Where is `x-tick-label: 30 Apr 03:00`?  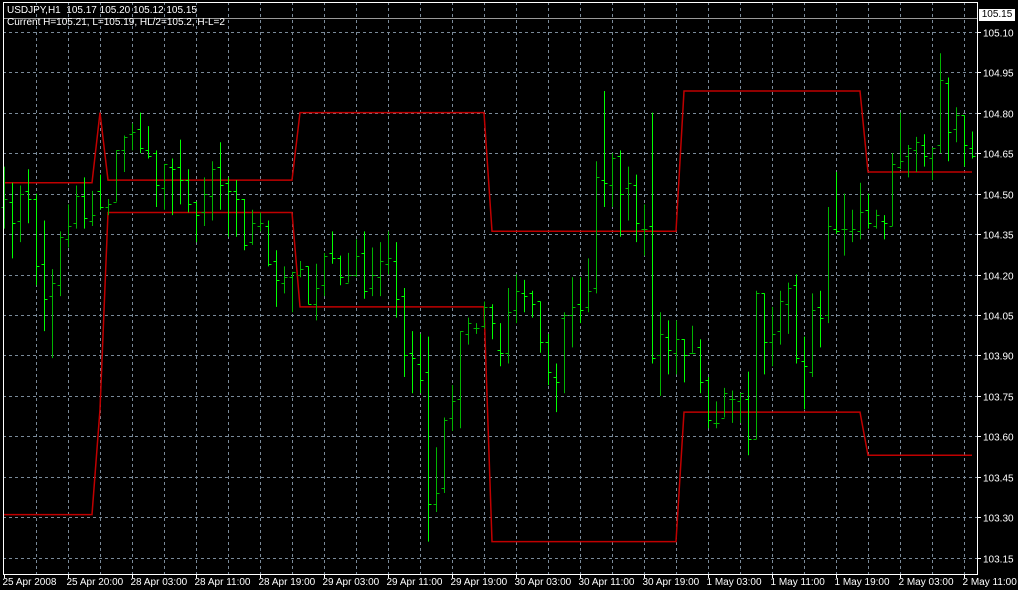 x-tick-label: 30 Apr 03:00 is located at coordinates (543, 582).